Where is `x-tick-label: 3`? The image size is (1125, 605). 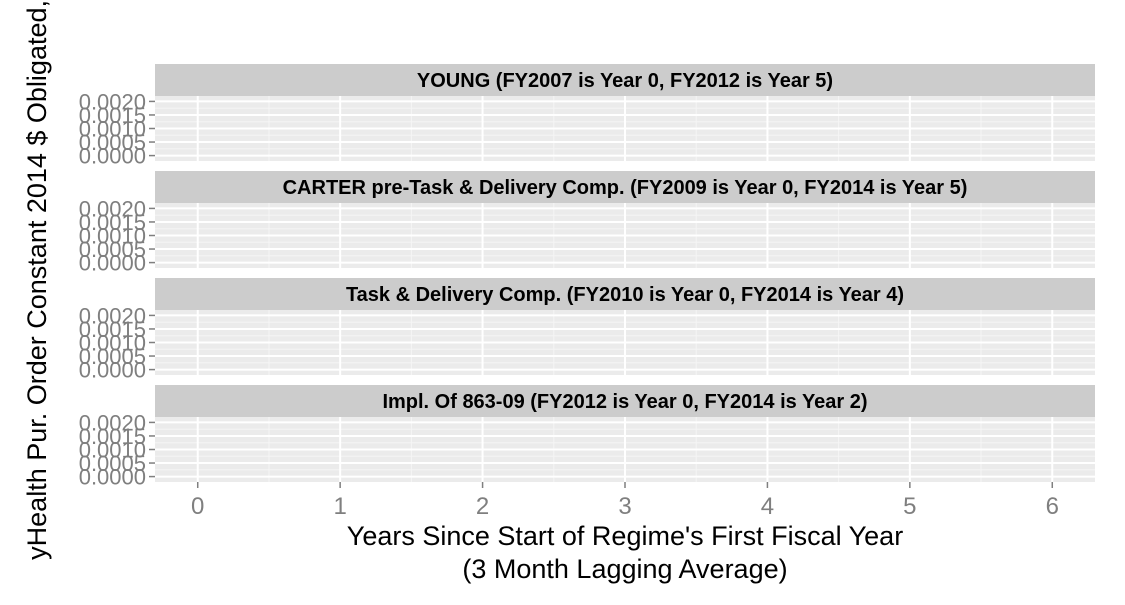
x-tick-label: 3 is located at coordinates (624, 506).